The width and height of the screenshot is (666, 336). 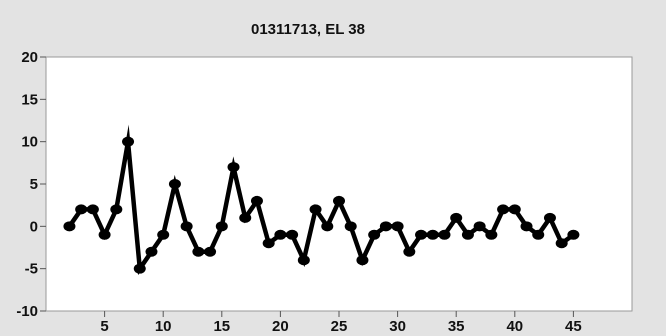 I want to click on x-tick-label: 35, so click(x=456, y=326).